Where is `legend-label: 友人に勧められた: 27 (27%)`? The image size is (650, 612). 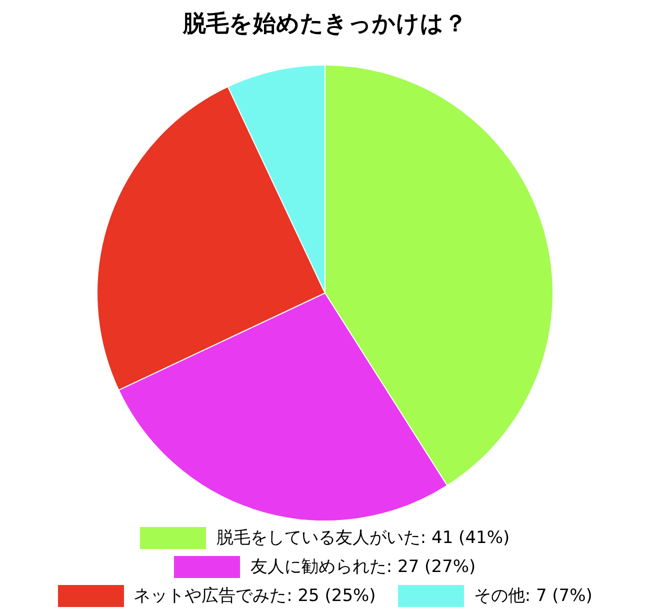
legend-label: 友人に勧められた: 27 (27%) is located at coordinates (363, 567).